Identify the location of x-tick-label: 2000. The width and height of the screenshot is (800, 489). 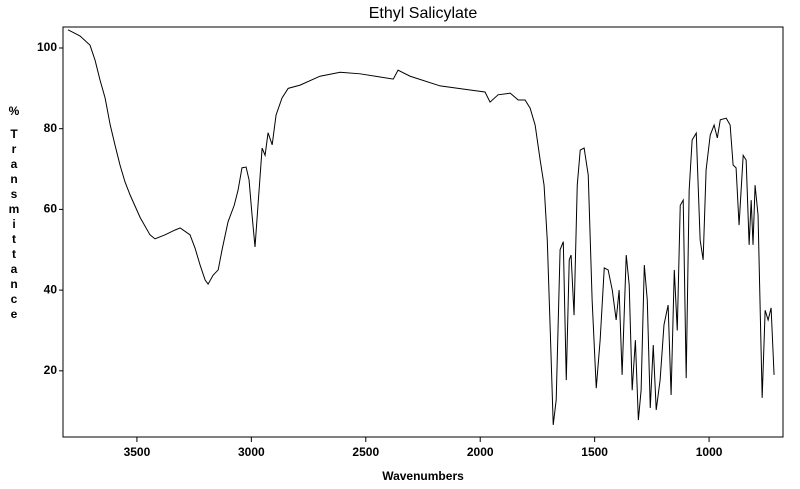
(480, 452).